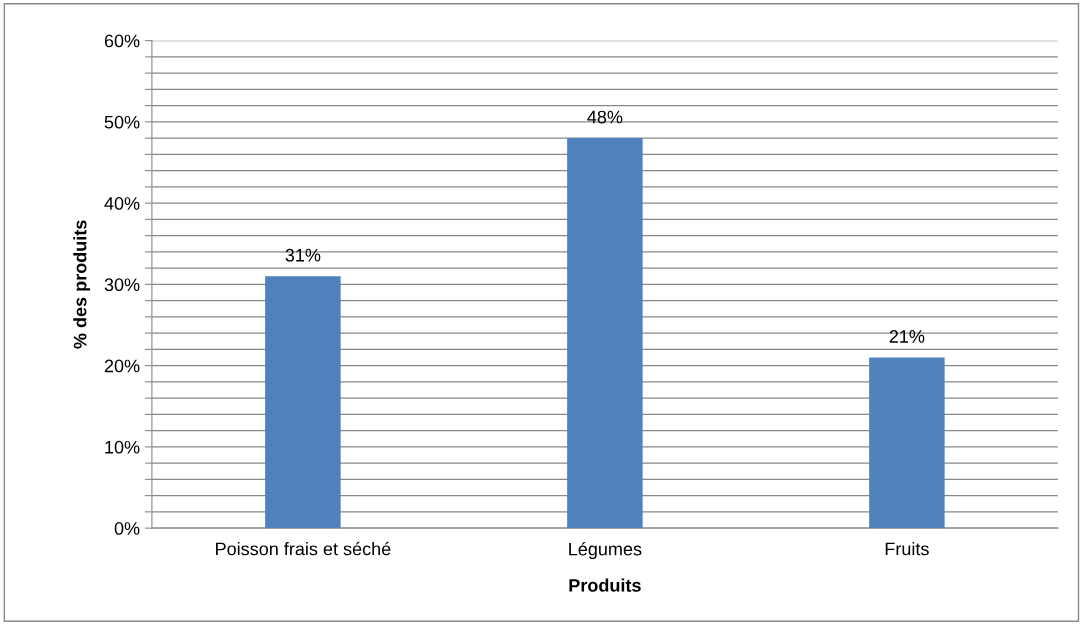 The height and width of the screenshot is (625, 1085). I want to click on x-tick-label: Légumes, so click(605, 551).